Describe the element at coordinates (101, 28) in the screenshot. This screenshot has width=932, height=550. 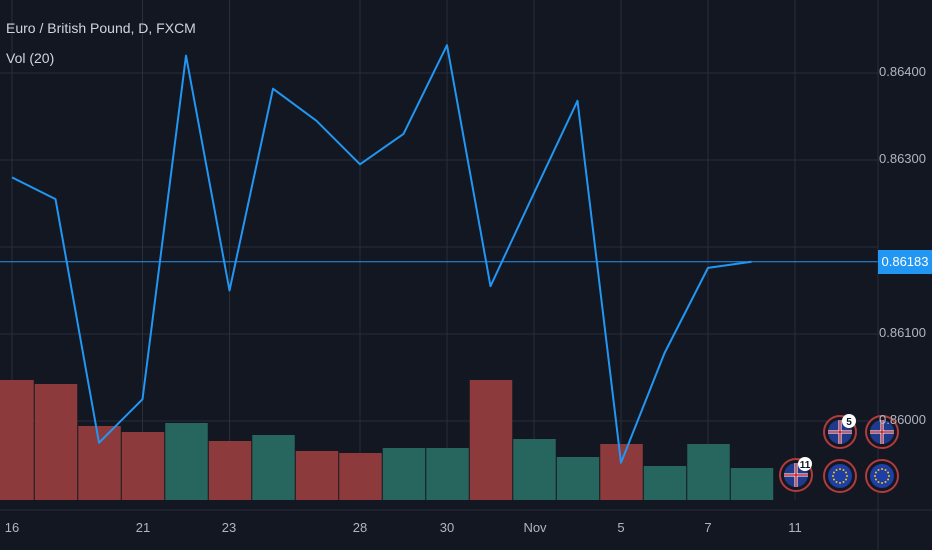
I see `chart-title: Euro / British Pound, D, FXCM` at that location.